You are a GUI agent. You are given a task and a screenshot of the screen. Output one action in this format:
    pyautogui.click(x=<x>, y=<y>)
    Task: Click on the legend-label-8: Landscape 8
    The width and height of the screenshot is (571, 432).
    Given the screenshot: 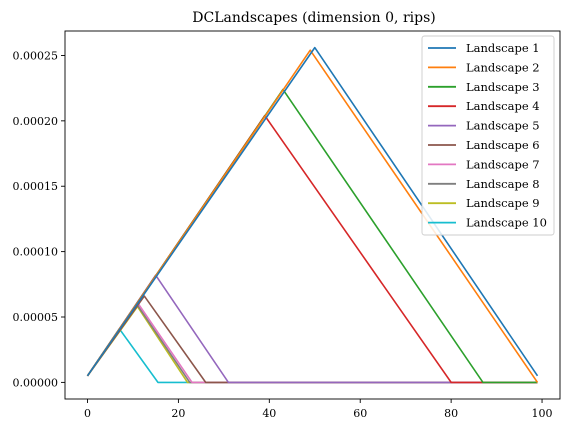 What is the action you would take?
    pyautogui.click(x=503, y=184)
    